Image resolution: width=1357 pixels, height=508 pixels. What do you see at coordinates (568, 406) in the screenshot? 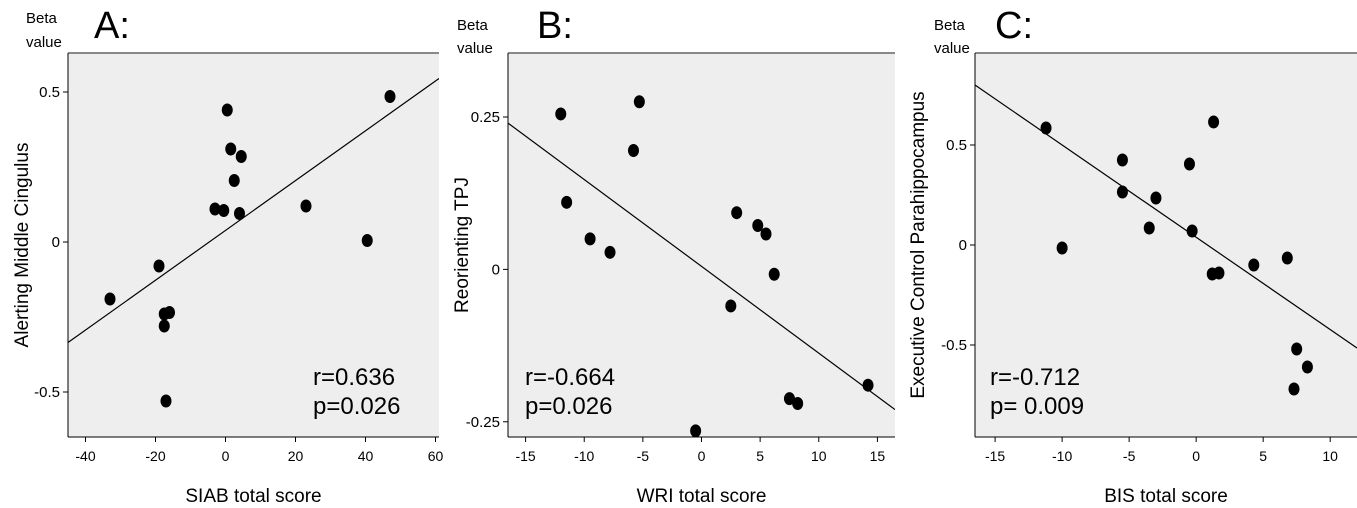
I see `panel-b-stat-p: p=0.026` at bounding box center [568, 406].